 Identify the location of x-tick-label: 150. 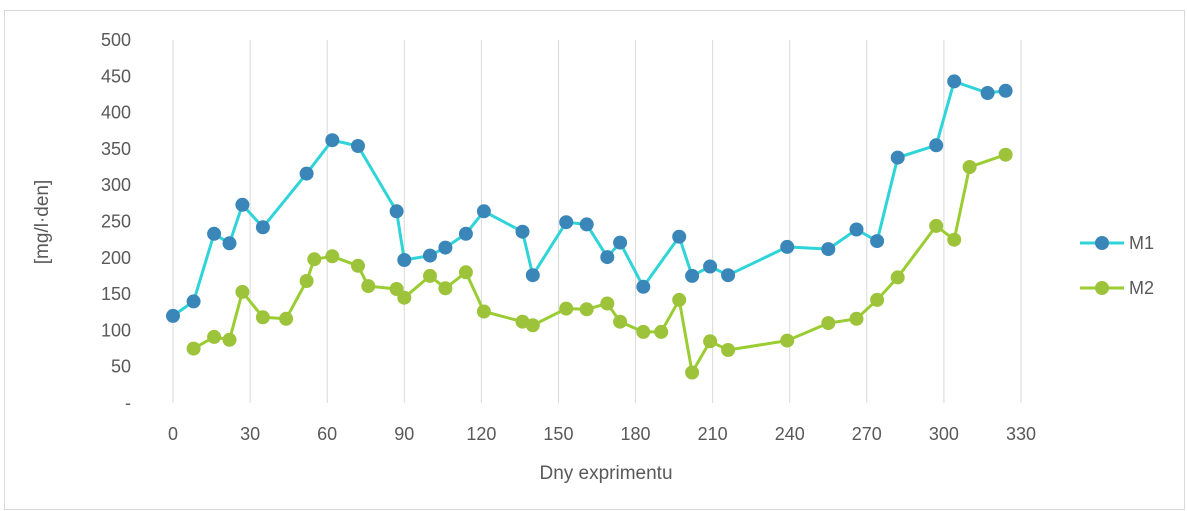
(558, 434).